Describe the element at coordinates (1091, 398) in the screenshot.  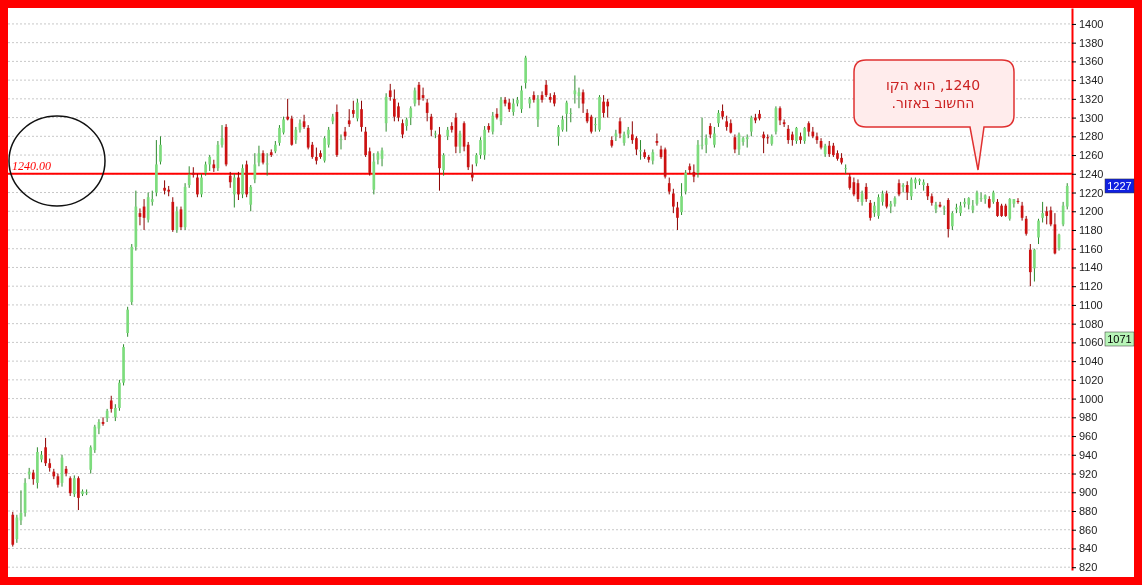
I see `y-tick-label: 1000` at that location.